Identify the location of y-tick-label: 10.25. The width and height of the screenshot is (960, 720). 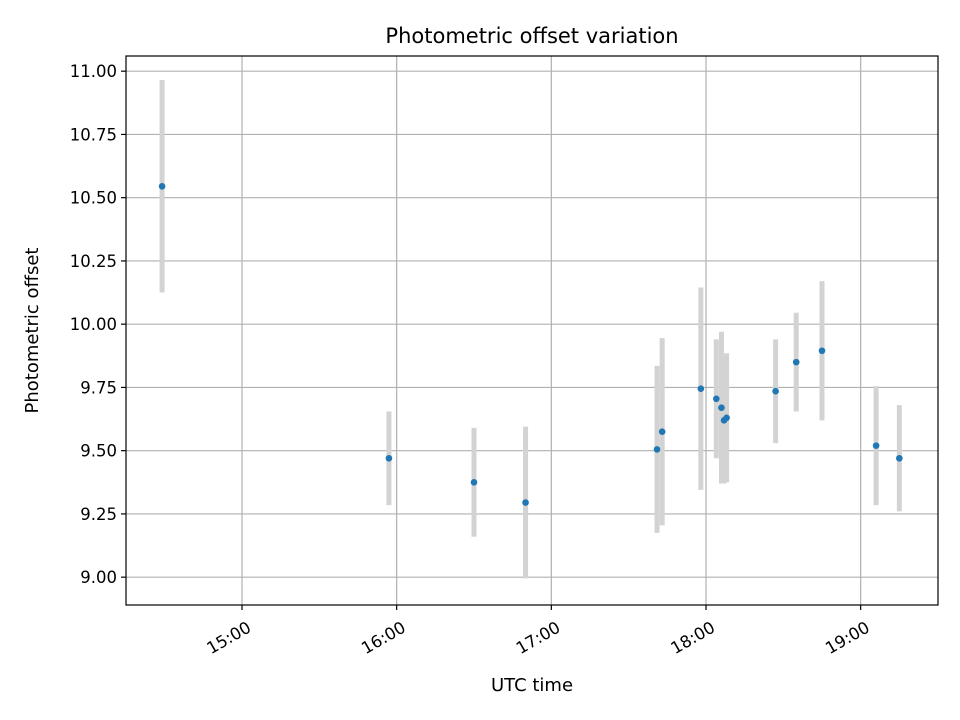
(93, 261).